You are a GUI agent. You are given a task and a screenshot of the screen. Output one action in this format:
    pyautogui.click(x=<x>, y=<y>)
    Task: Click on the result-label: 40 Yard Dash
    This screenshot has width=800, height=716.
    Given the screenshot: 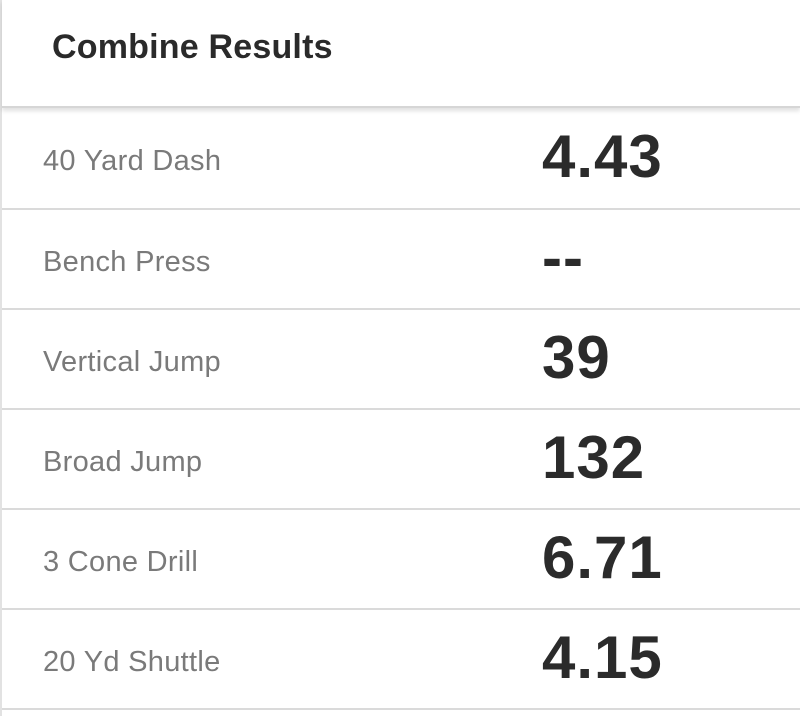 What is the action you would take?
    pyautogui.click(x=132, y=160)
    